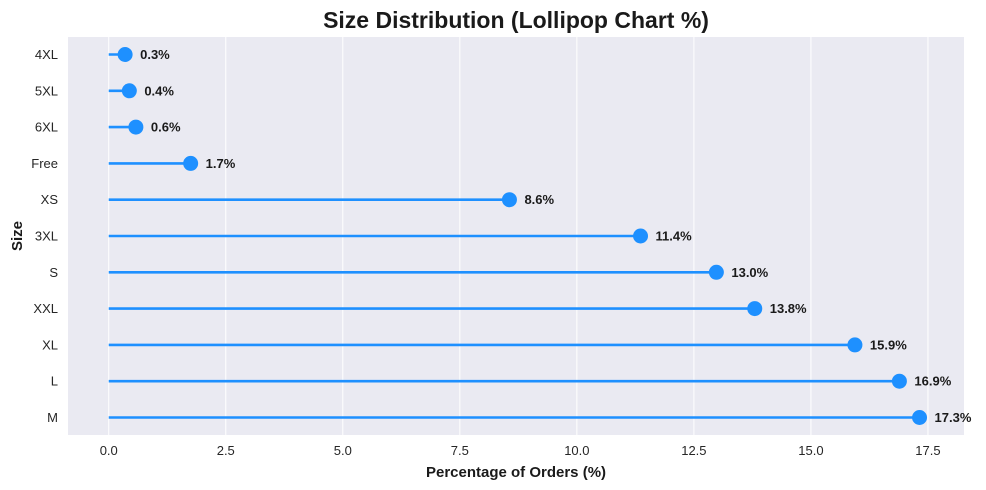  What do you see at coordinates (693, 450) in the screenshot?
I see `x-tick-label: 12.5` at bounding box center [693, 450].